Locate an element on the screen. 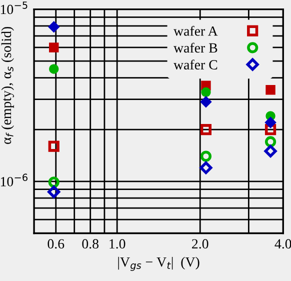 The height and width of the screenshot is (281, 291). legend-label: wafer C is located at coordinates (196, 65).